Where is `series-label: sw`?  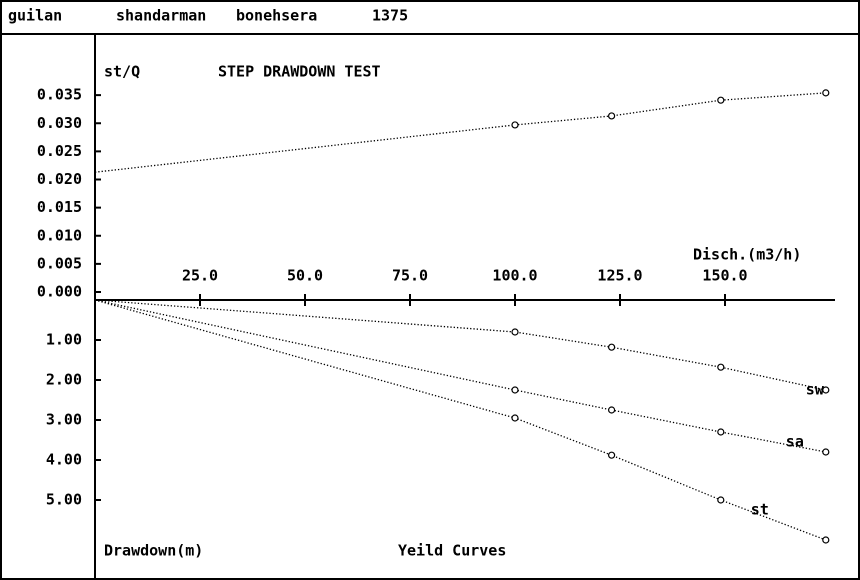 series-label: sw is located at coordinates (815, 390).